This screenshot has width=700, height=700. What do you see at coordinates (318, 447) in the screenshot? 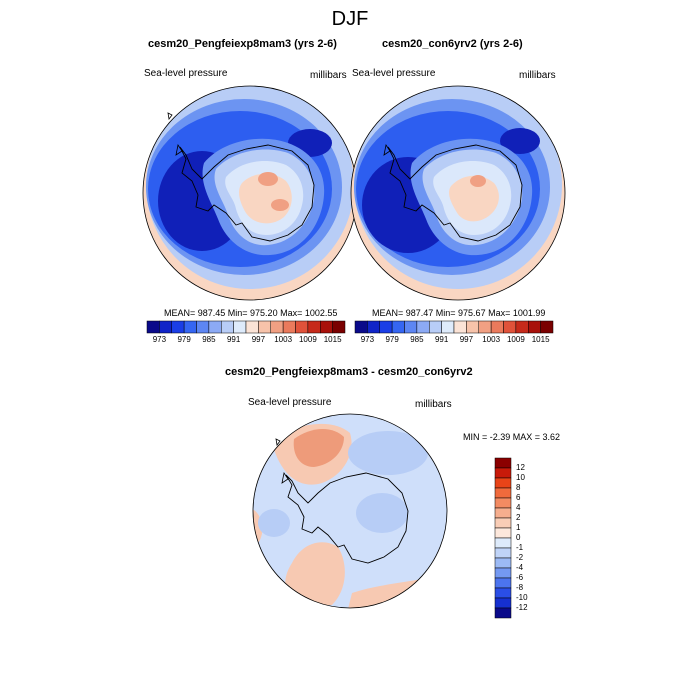
I see `panel3-positive-anomaly-north-core` at bounding box center [318, 447].